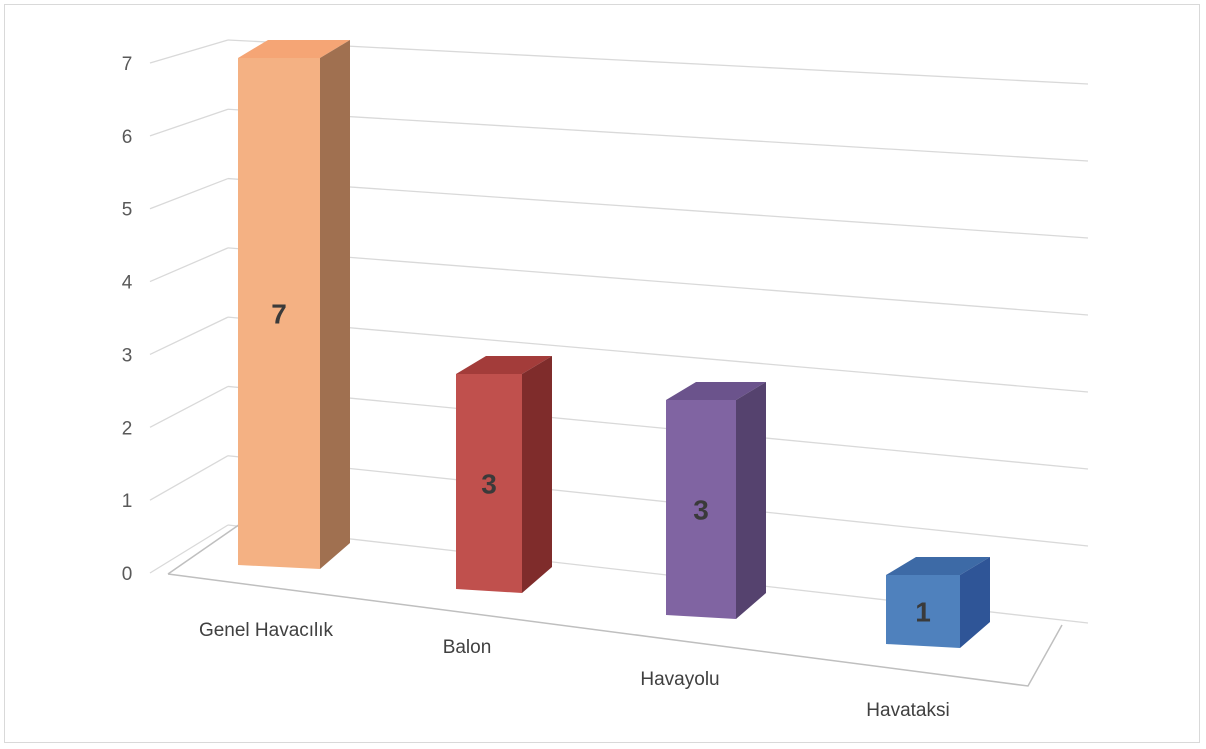 This screenshot has width=1206, height=749. What do you see at coordinates (127, 501) in the screenshot?
I see `y-tick-label: 1` at bounding box center [127, 501].